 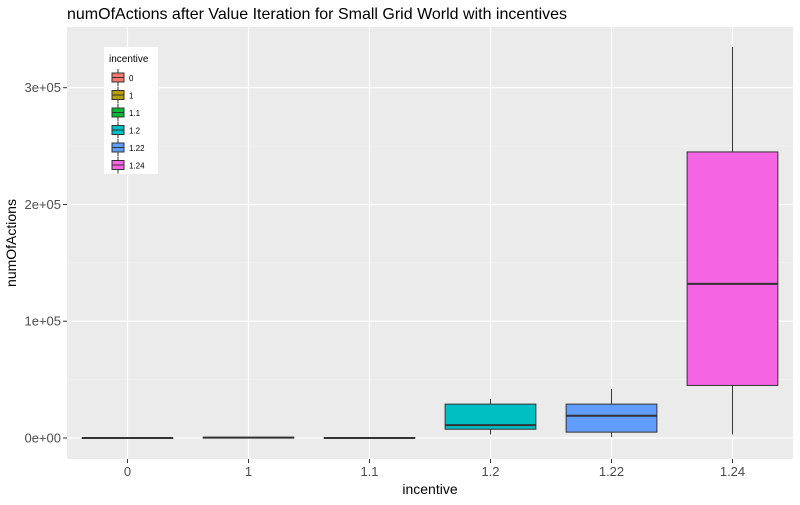 What do you see at coordinates (42, 321) in the screenshot?
I see `y-tick-label: 1e+05` at bounding box center [42, 321].